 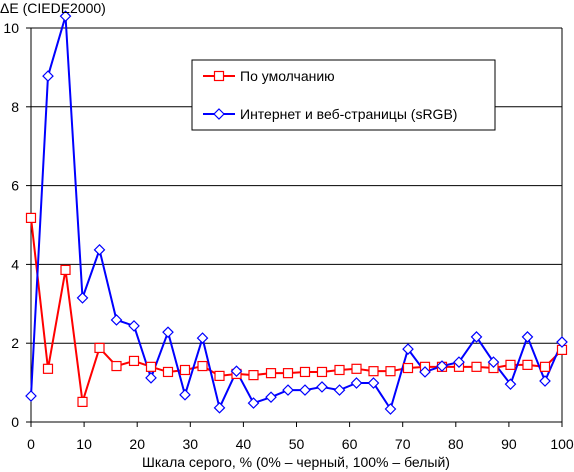 I want to click on legend-entry-default: По умолчанию, so click(x=269, y=76).